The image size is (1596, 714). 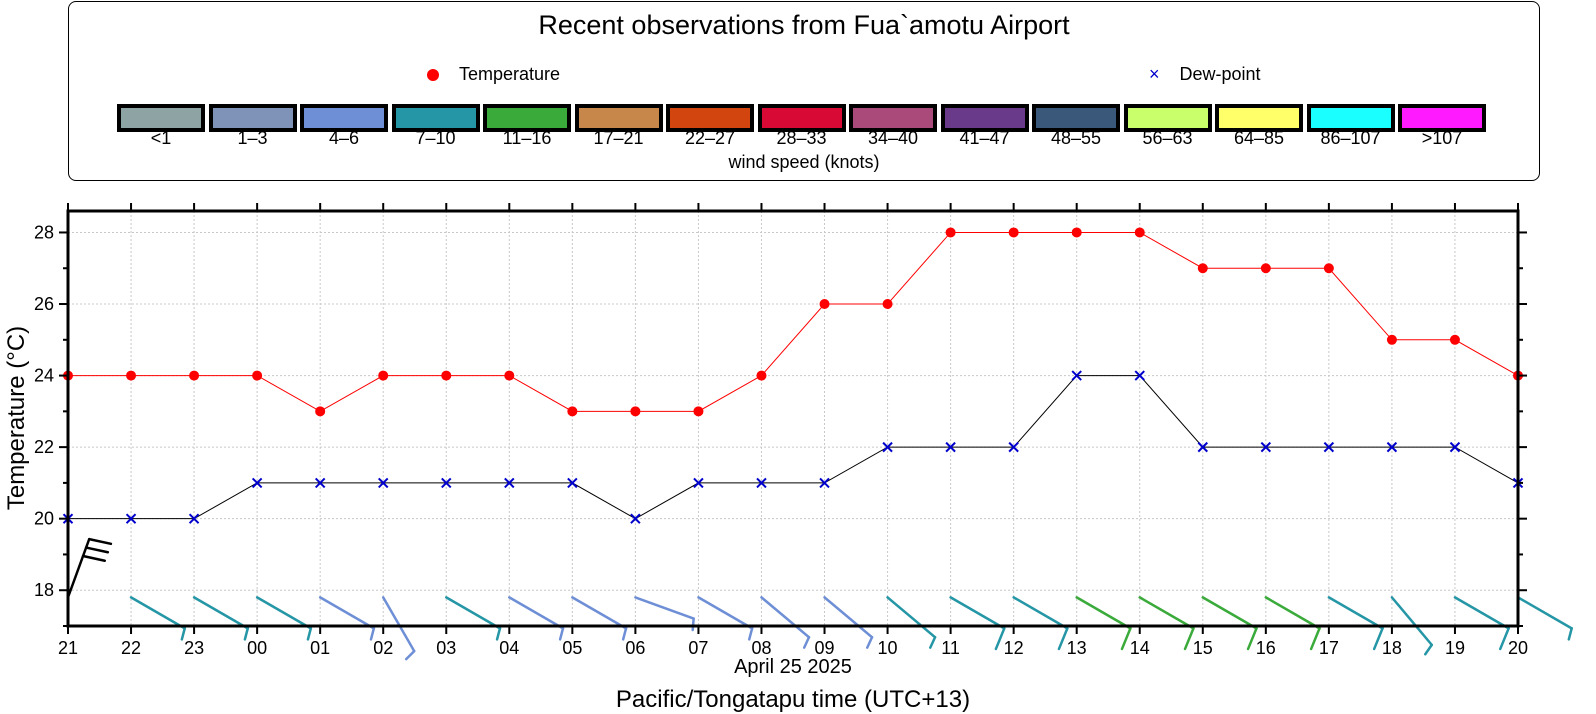 I want to click on legend-temperature: Temperature, so click(x=493, y=74).